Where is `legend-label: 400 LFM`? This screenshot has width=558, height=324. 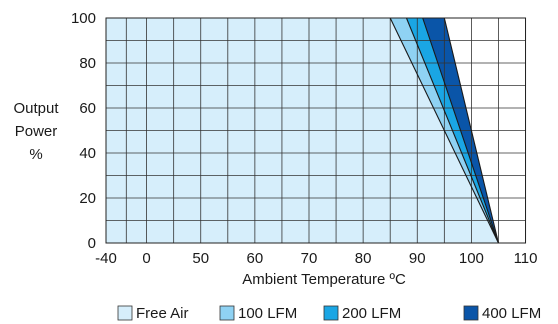
legend-label: 400 LFM is located at coordinates (511, 313).